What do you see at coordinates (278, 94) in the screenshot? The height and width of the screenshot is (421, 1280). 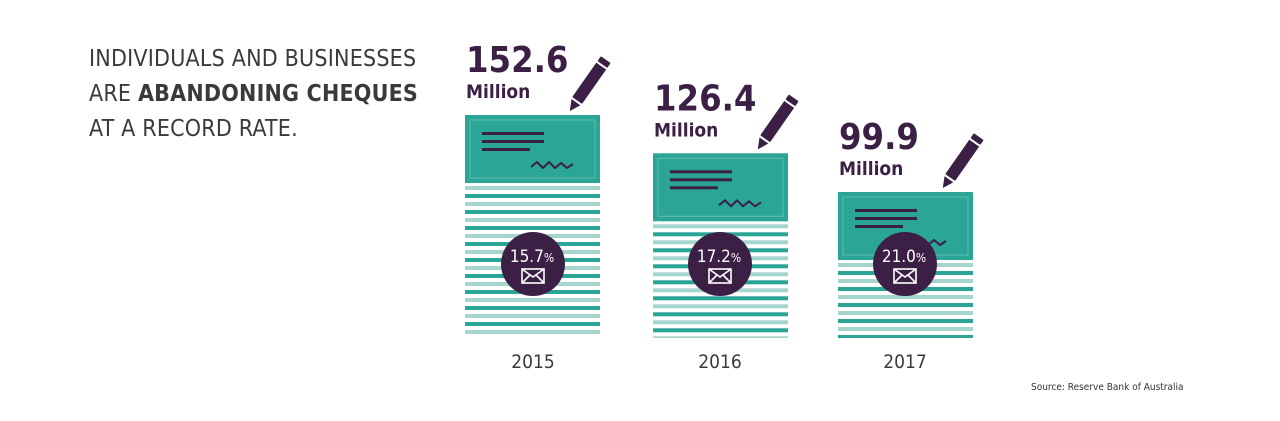 I see `headline-line-2-bold: ABANDONING CHEQUES` at bounding box center [278, 94].